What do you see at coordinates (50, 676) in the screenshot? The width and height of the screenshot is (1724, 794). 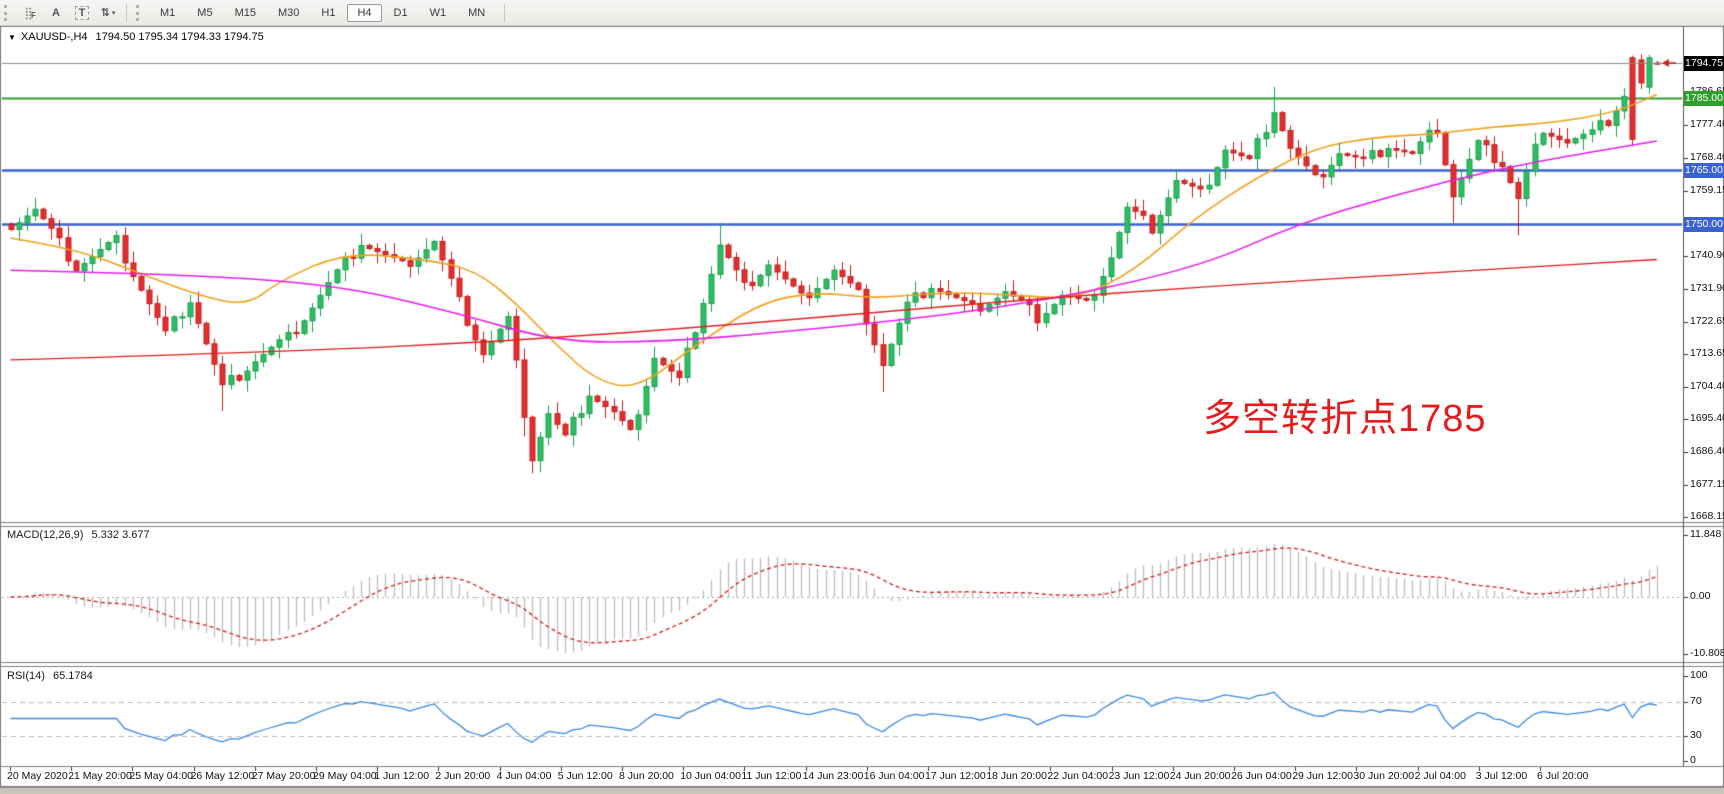 I see `rsi-indicator-label: RSI(14) 65.1784` at bounding box center [50, 676].